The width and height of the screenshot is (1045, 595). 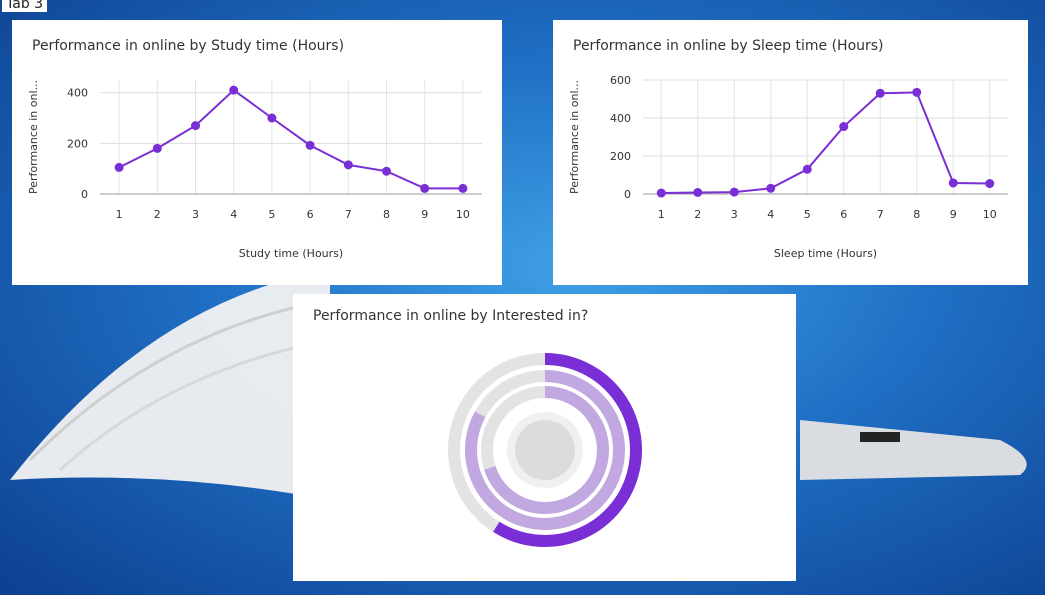 What do you see at coordinates (25, 6) in the screenshot?
I see `tab-label: Tab 3` at bounding box center [25, 6].